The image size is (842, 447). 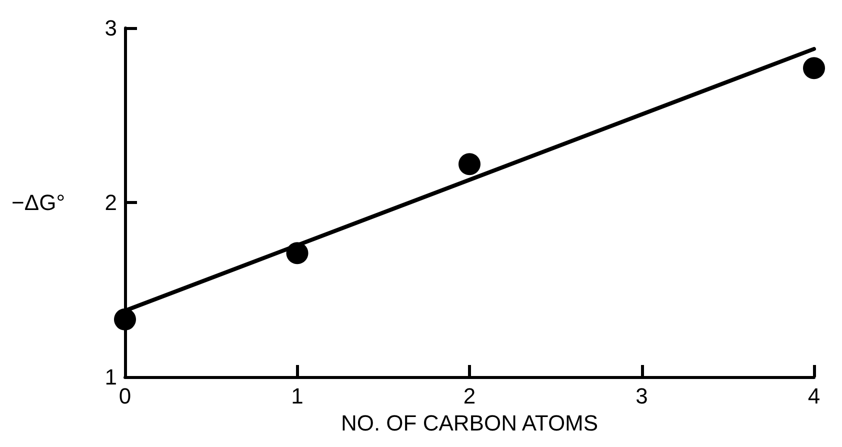 What do you see at coordinates (297, 396) in the screenshot?
I see `x-tick-label: 1` at bounding box center [297, 396].